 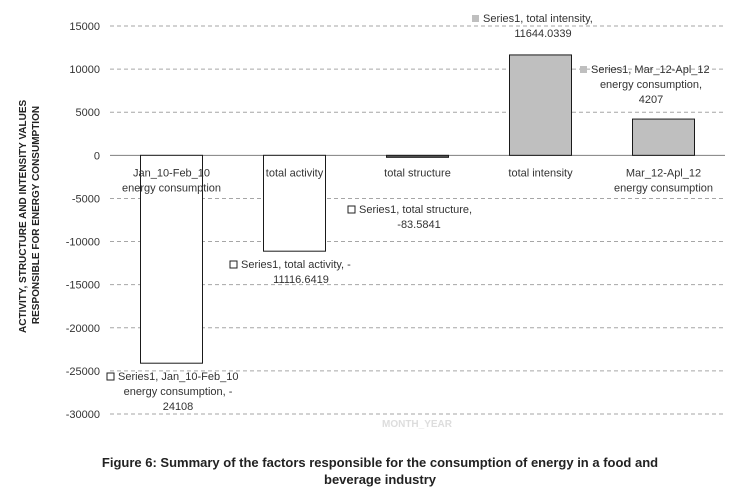 What do you see at coordinates (83, 286) in the screenshot?
I see `y-tick-label: -15000` at bounding box center [83, 286].